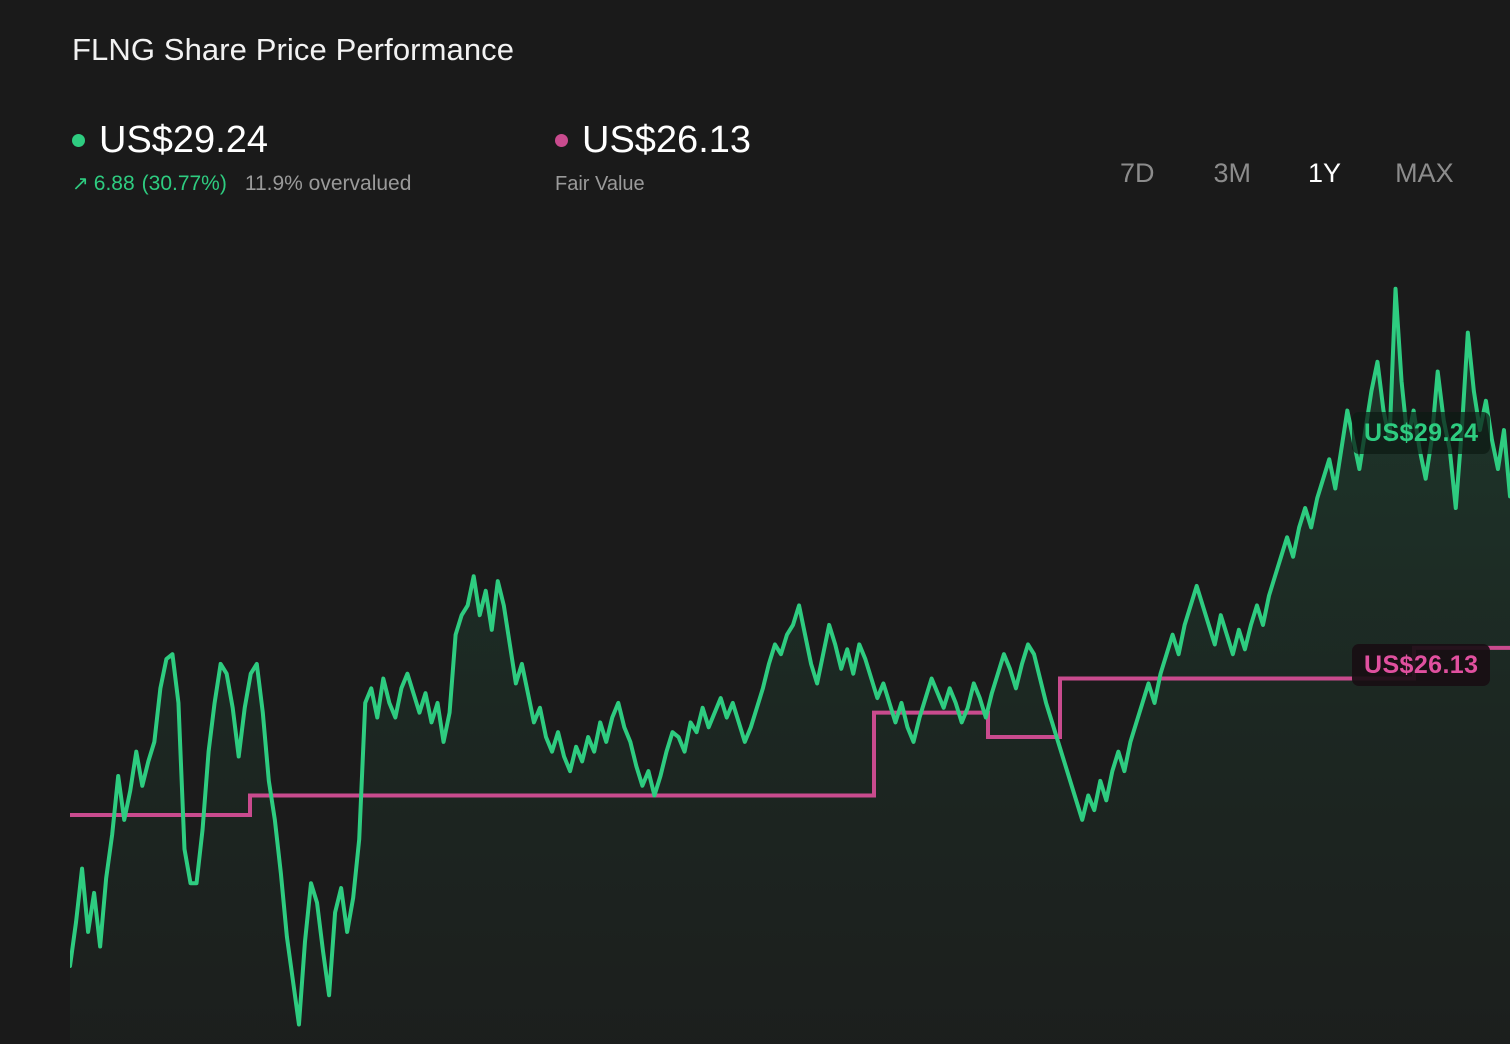 This screenshot has width=1510, height=1044. What do you see at coordinates (1424, 173) in the screenshot?
I see `range-button-max: MAX` at bounding box center [1424, 173].